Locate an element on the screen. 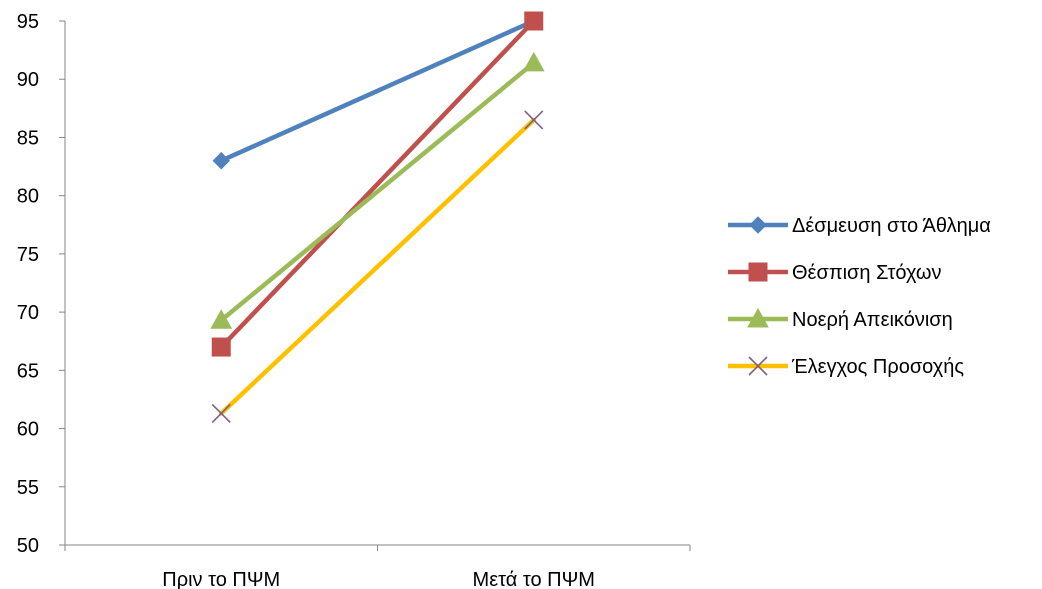 This screenshot has width=1042, height=589. legend-item-2: Θέσπιση Στόχων is located at coordinates (835, 273).